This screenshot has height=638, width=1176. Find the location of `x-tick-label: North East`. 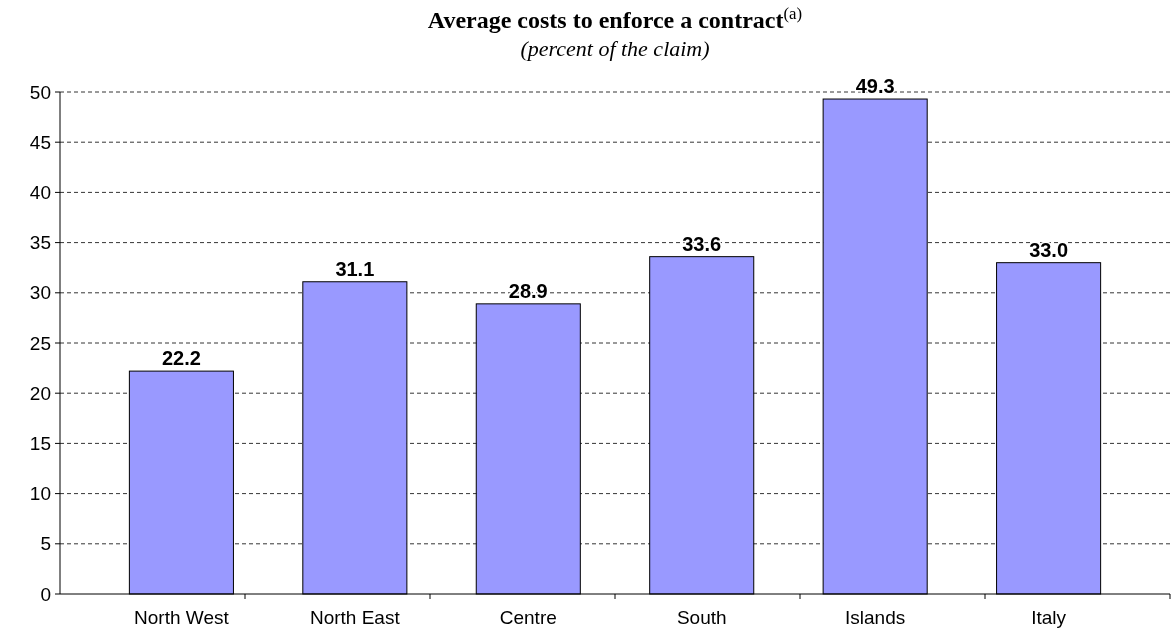

x-tick-label: North East is located at coordinates (355, 617).